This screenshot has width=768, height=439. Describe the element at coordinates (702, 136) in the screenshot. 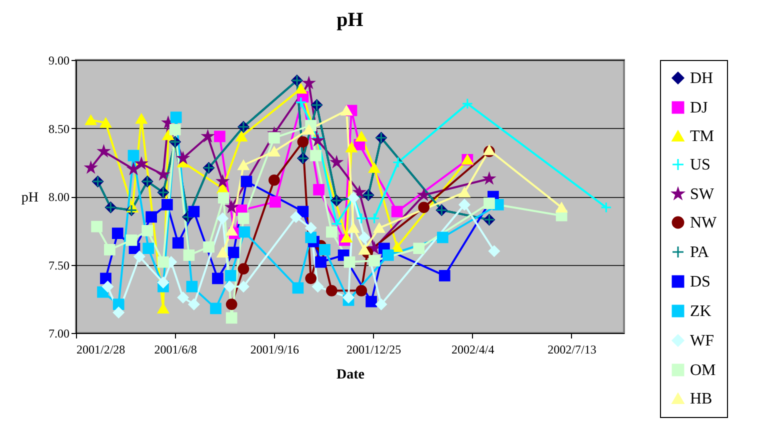

I see `legend-label: TM` at that location.